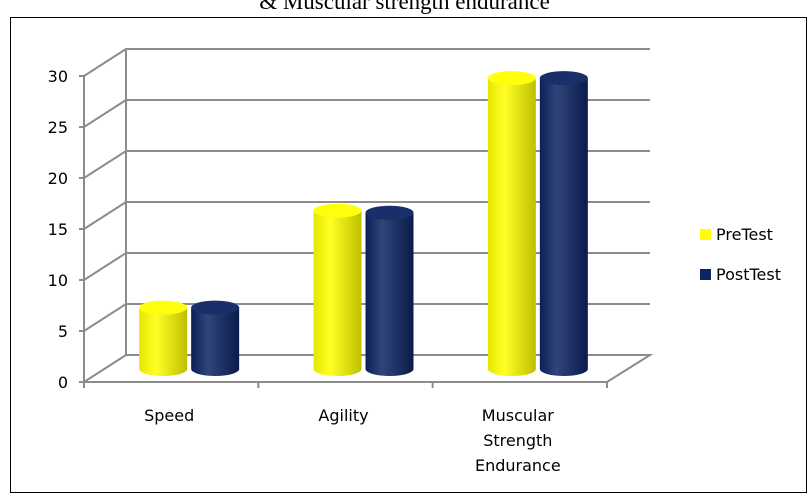 Image resolution: width=809 pixels, height=495 pixels. Describe the element at coordinates (352, 440) in the screenshot. I see `x-axis-labels: Speed Agility Muscular Strength Endurance` at that location.